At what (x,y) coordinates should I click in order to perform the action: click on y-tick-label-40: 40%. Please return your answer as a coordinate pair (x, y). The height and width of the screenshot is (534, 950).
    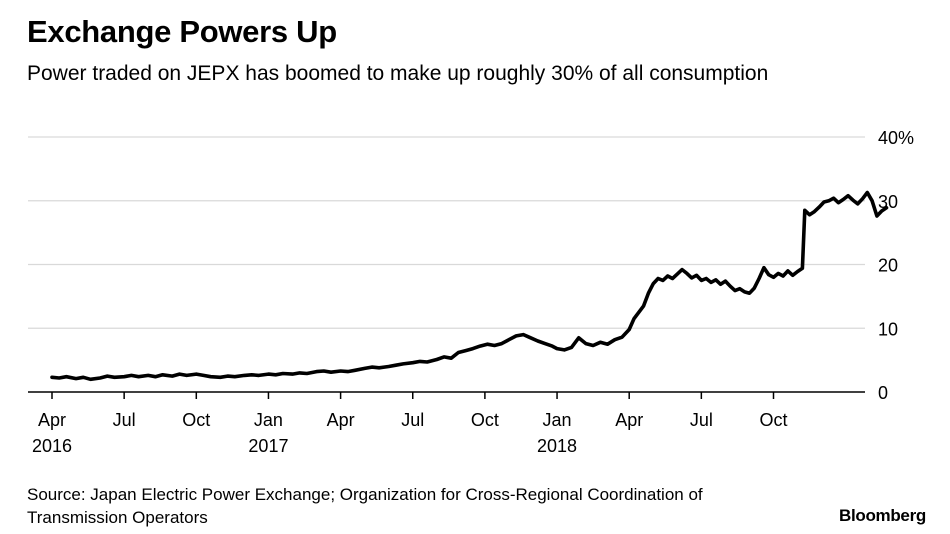
    Looking at the image, I should click on (896, 138).